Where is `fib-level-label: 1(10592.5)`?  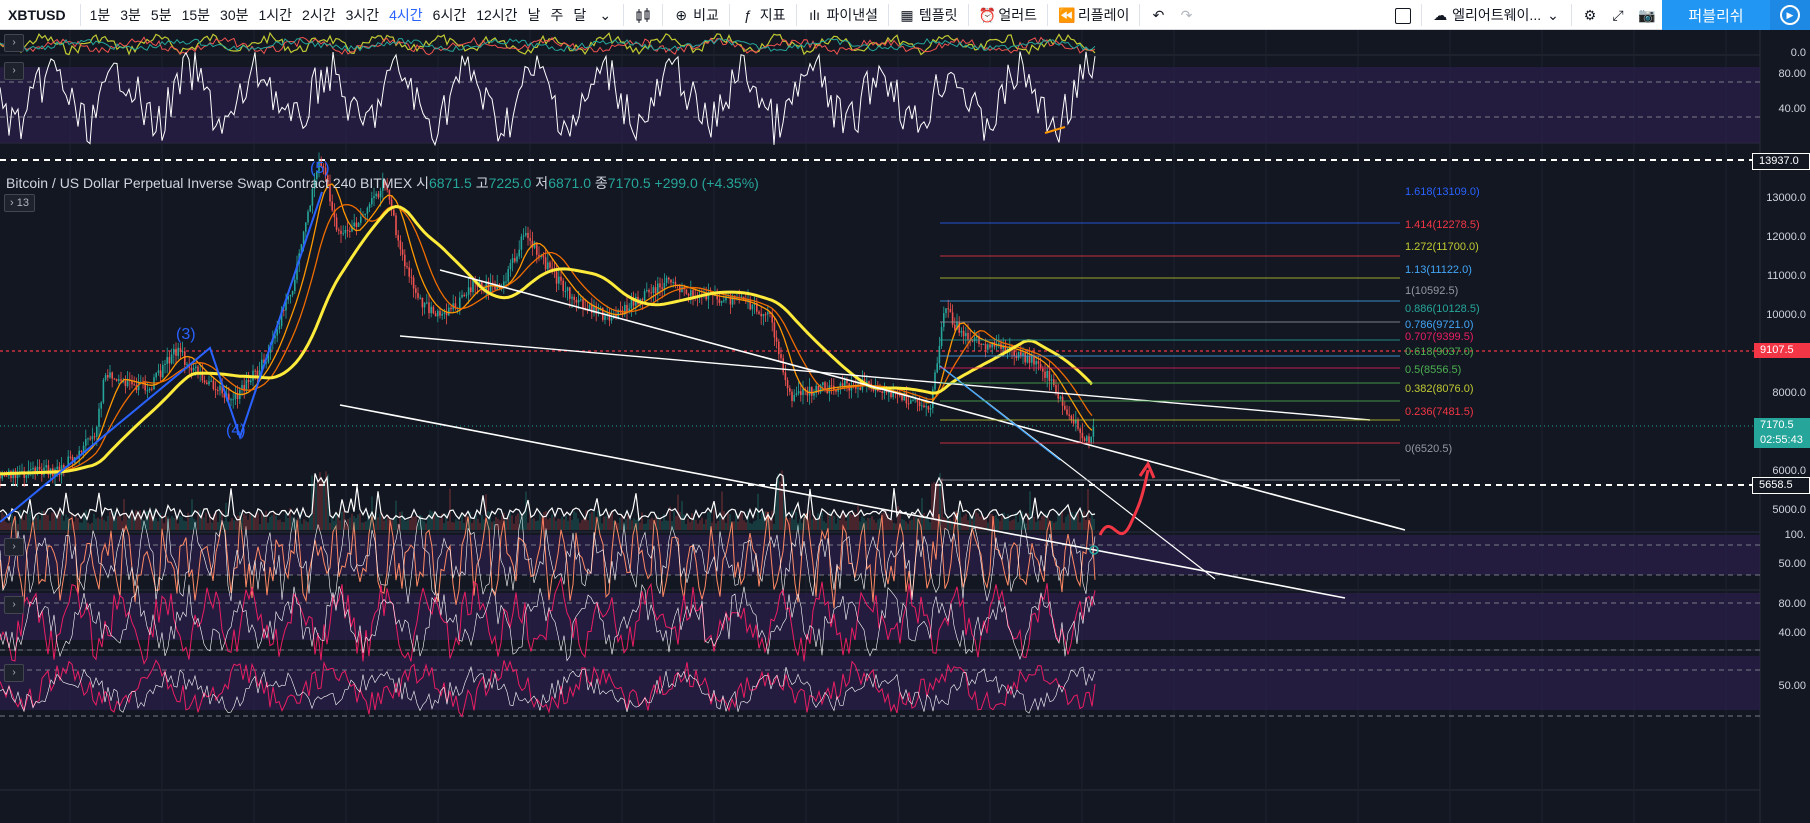
fib-level-label: 1(10592.5) is located at coordinates (1432, 291).